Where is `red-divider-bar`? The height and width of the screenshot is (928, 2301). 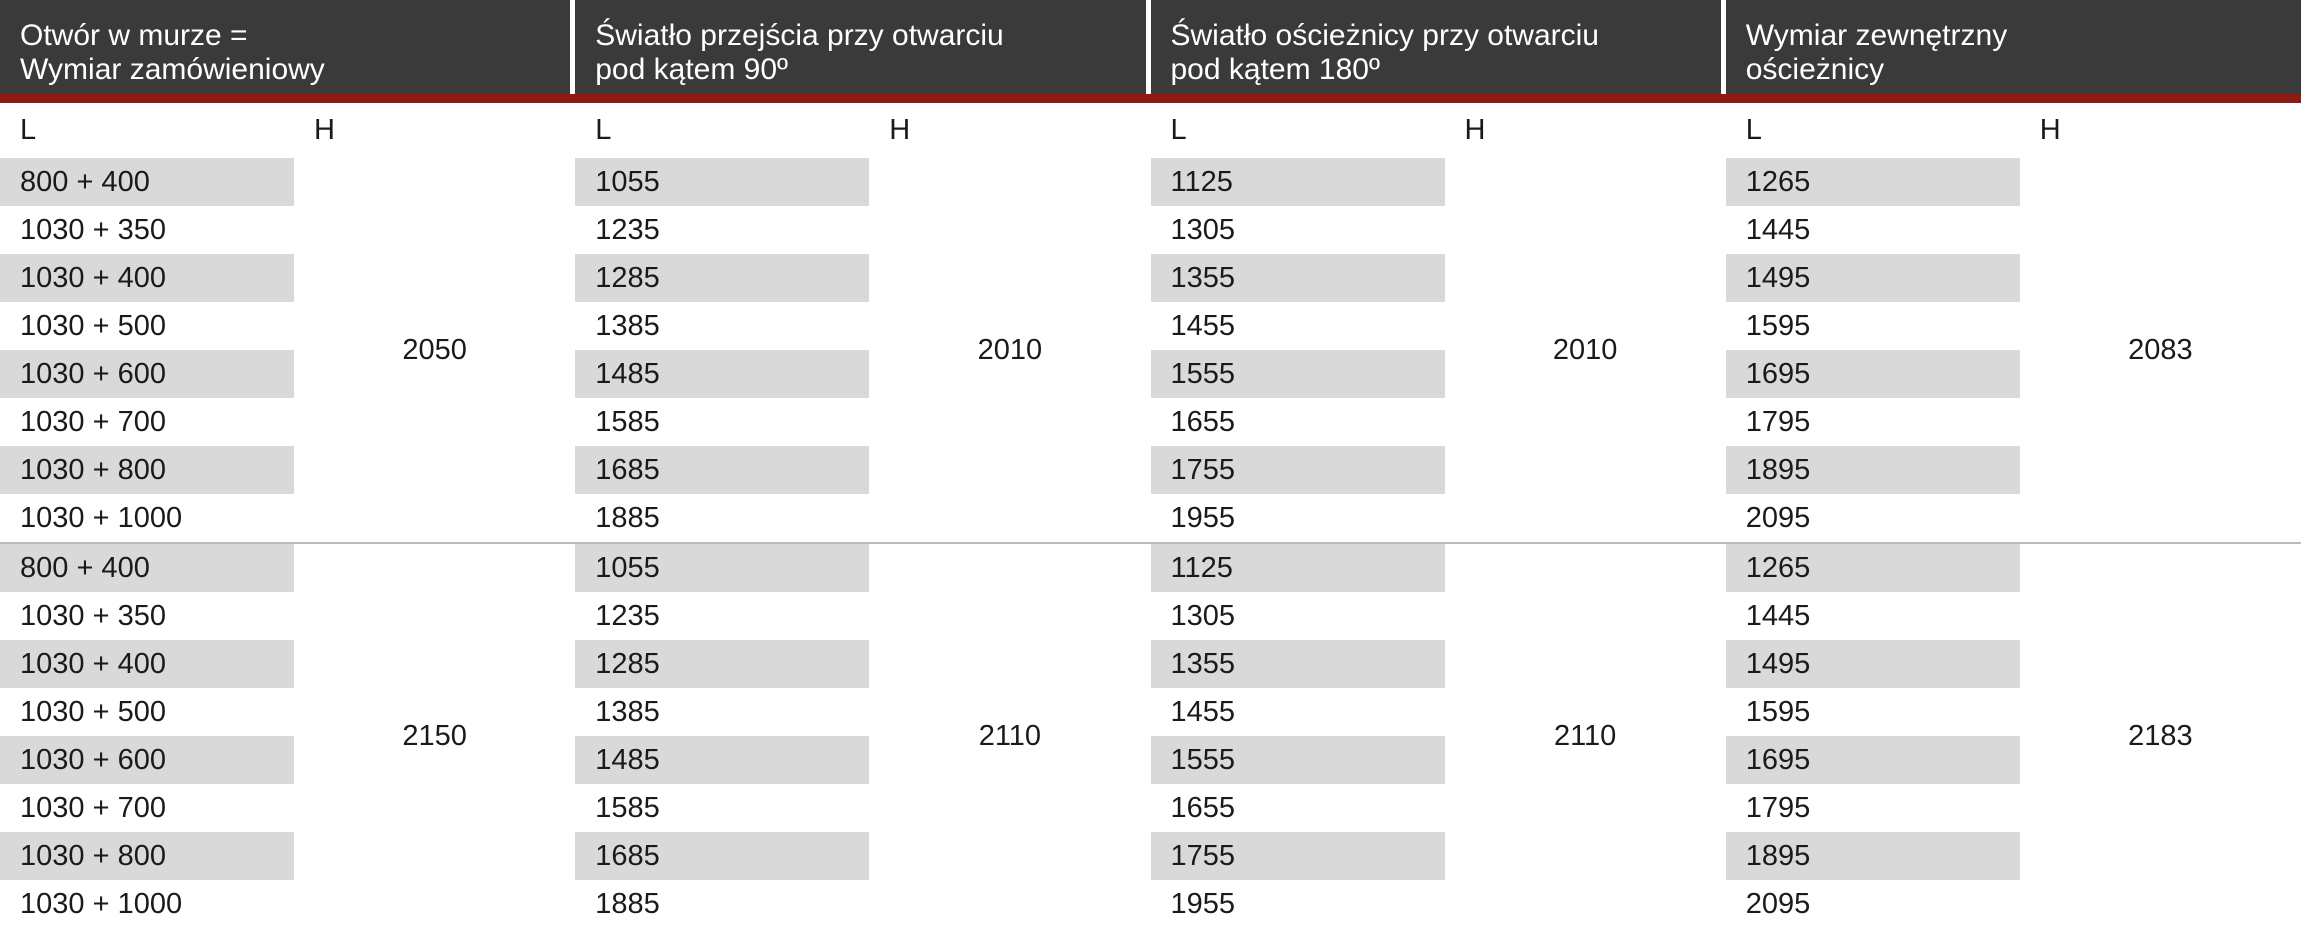
red-divider-bar is located at coordinates (1150, 98).